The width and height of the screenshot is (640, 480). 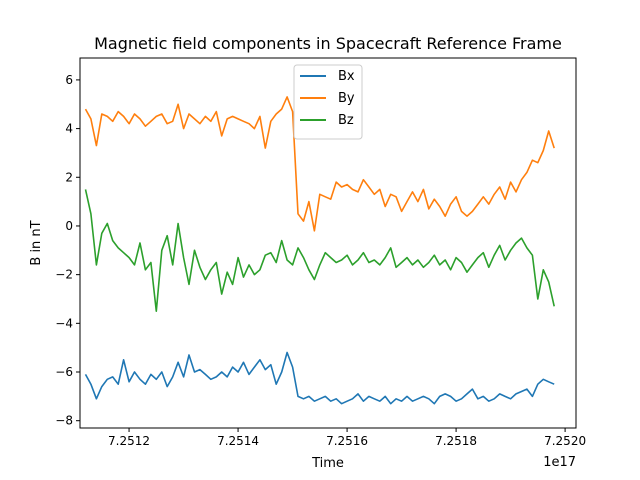 What do you see at coordinates (238, 441) in the screenshot?
I see `x-tick-label: 7.2514` at bounding box center [238, 441].